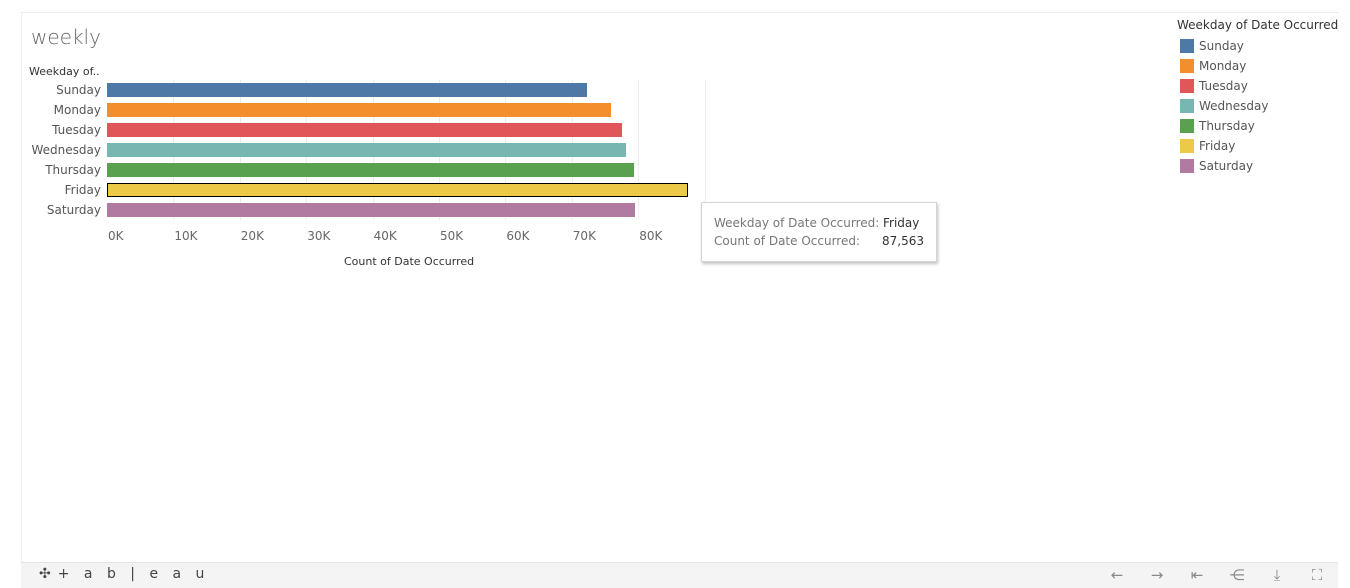  I want to click on category-label-sunday: Sunday, so click(78, 90).